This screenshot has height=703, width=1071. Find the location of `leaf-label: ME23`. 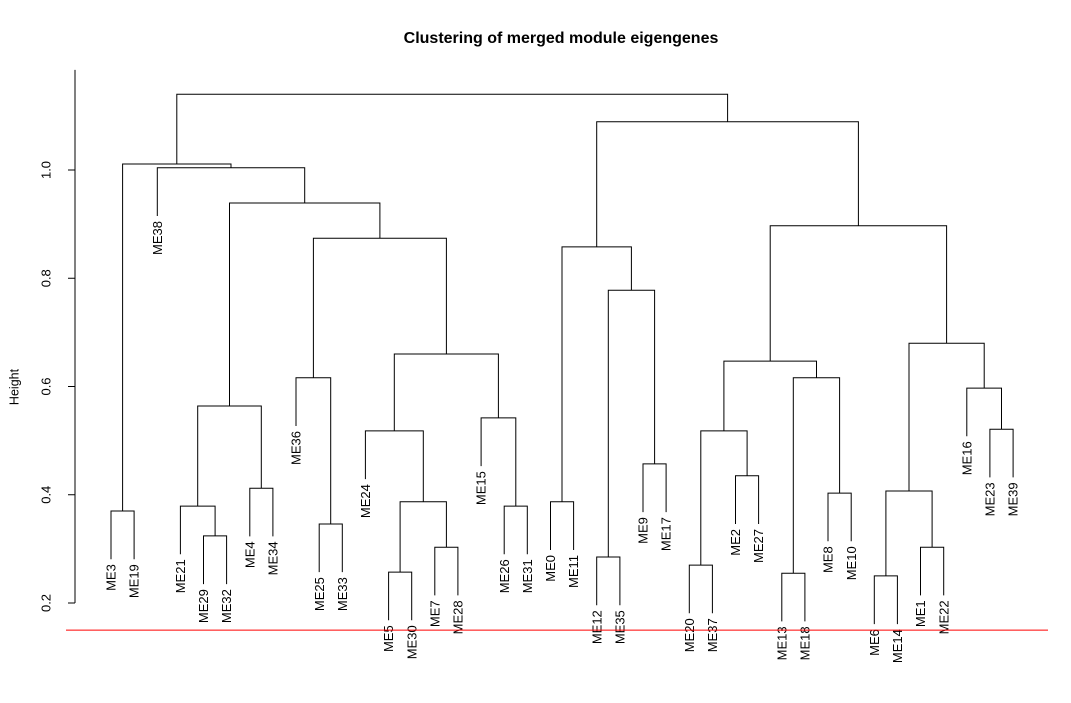

leaf-label: ME23 is located at coordinates (989, 499).